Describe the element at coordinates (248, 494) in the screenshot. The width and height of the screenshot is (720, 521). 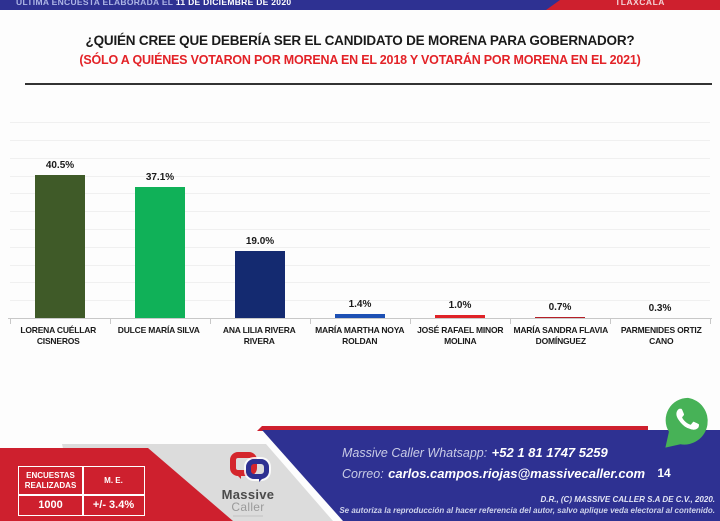
I see `logo-text-massive: Massive` at that location.